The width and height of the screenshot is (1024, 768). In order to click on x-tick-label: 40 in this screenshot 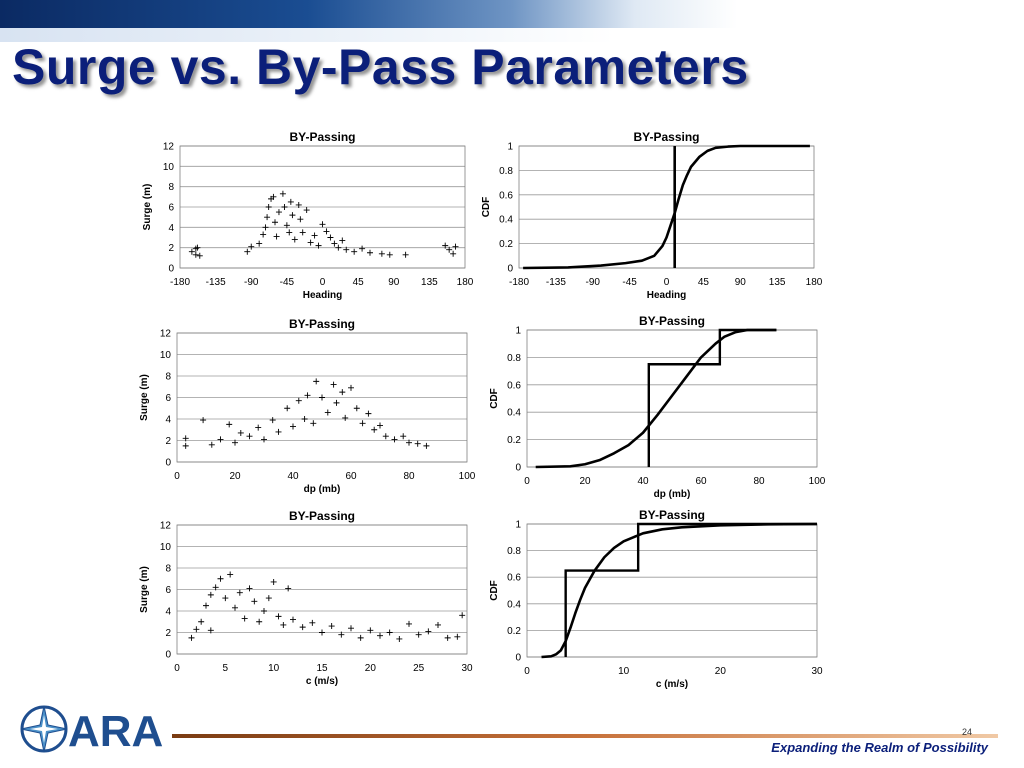, I will do `click(293, 476)`.